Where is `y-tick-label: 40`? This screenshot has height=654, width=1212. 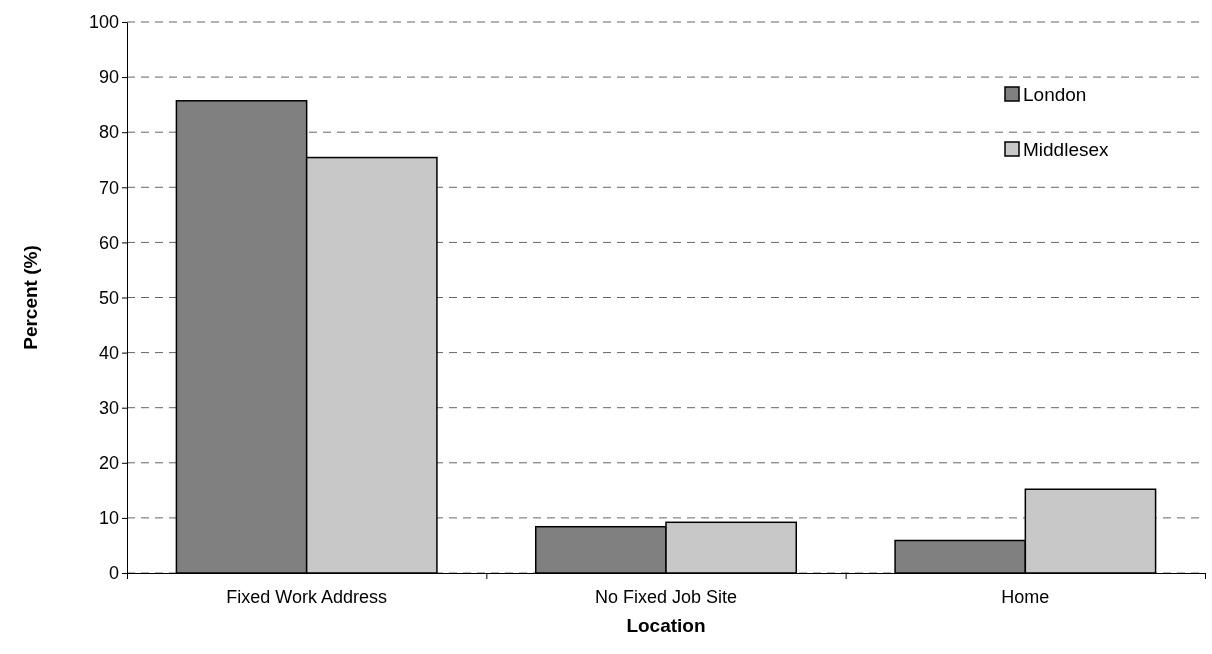 y-tick-label: 40 is located at coordinates (108, 352).